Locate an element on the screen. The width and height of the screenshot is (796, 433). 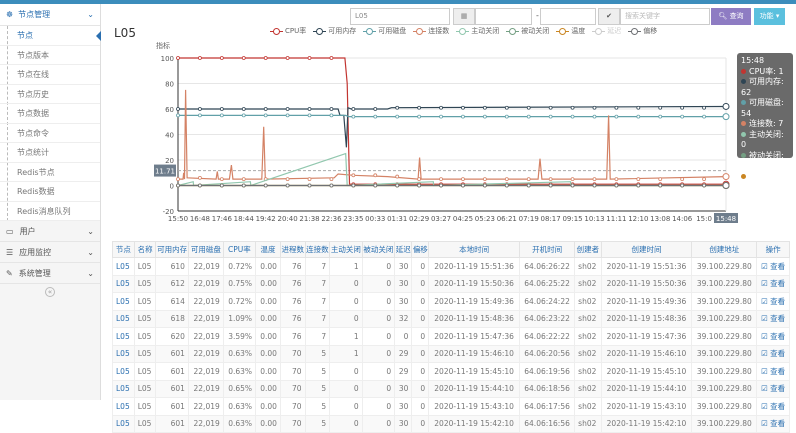
x-tick-label: 05:23 is located at coordinates (485, 219).